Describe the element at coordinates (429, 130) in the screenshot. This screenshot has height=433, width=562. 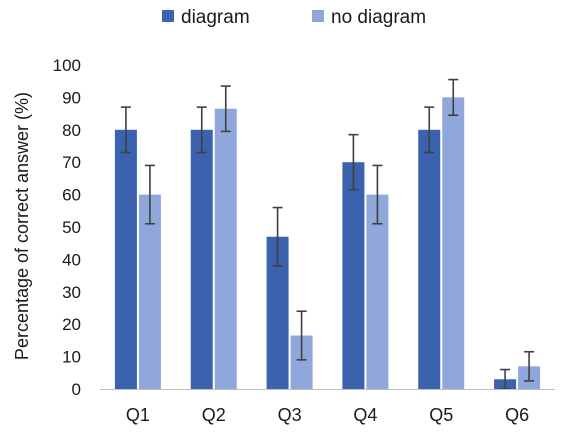
I see `error-bar-diagram-q5` at that location.